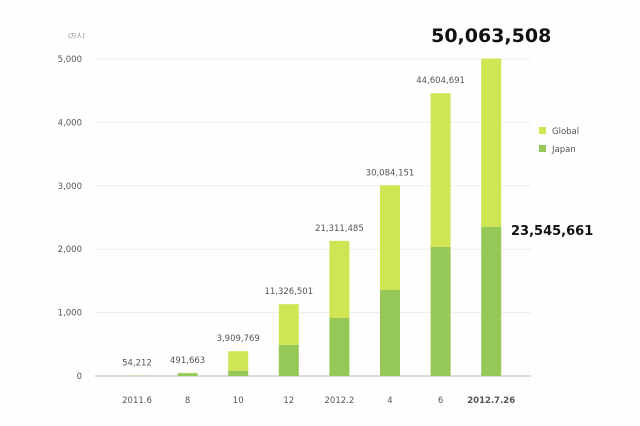 Image resolution: width=640 pixels, height=426 pixels. What do you see at coordinates (76, 36) in the screenshot?
I see `unit-label: (万人)` at bounding box center [76, 36].